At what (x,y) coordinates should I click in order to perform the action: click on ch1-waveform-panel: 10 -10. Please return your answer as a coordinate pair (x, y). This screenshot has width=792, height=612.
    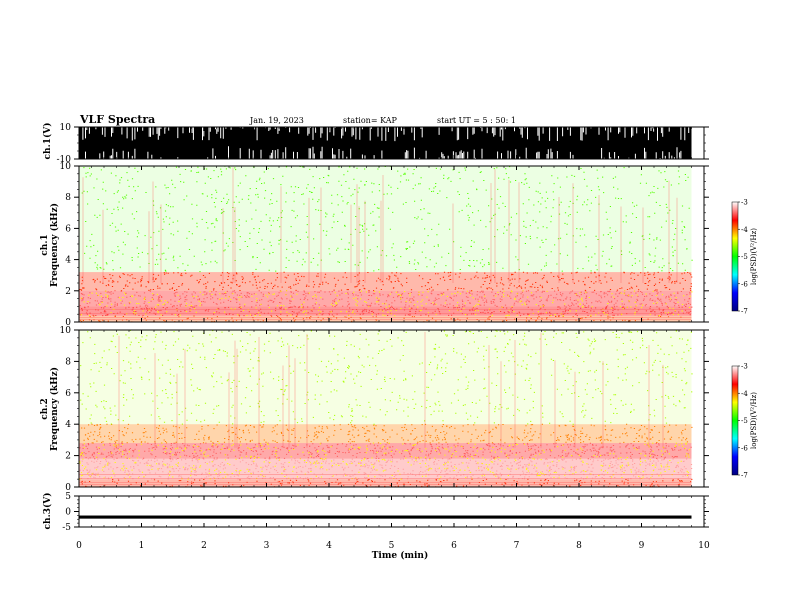
    Looking at the image, I should click on (383, 144).